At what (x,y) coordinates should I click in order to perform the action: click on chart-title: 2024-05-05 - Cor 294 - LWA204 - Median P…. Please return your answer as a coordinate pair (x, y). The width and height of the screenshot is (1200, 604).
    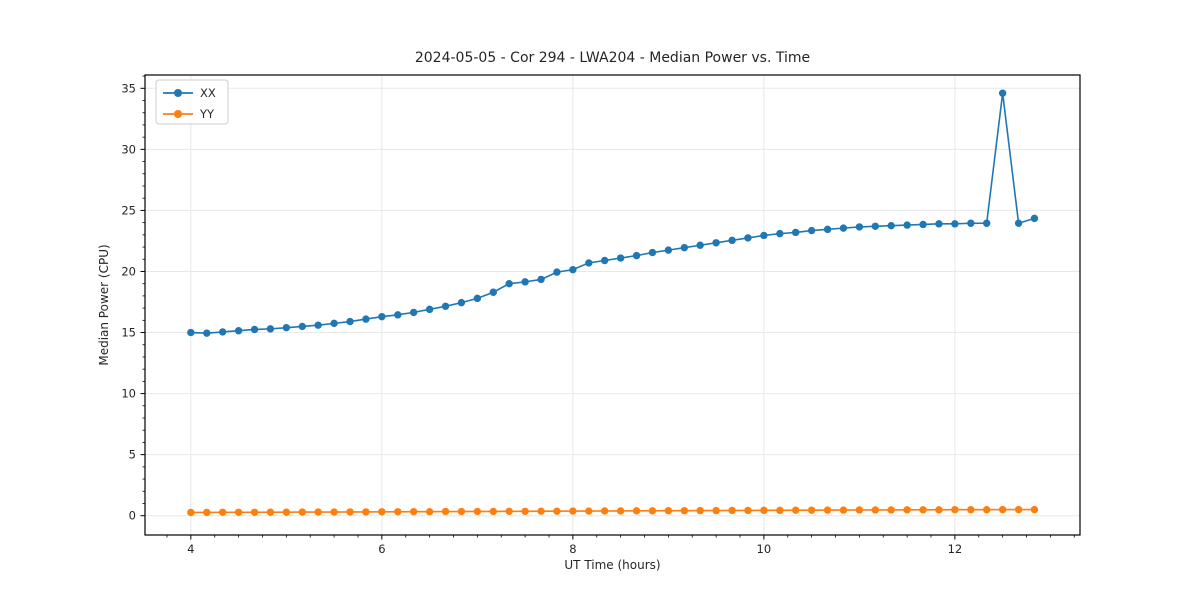
    Looking at the image, I should click on (612, 58).